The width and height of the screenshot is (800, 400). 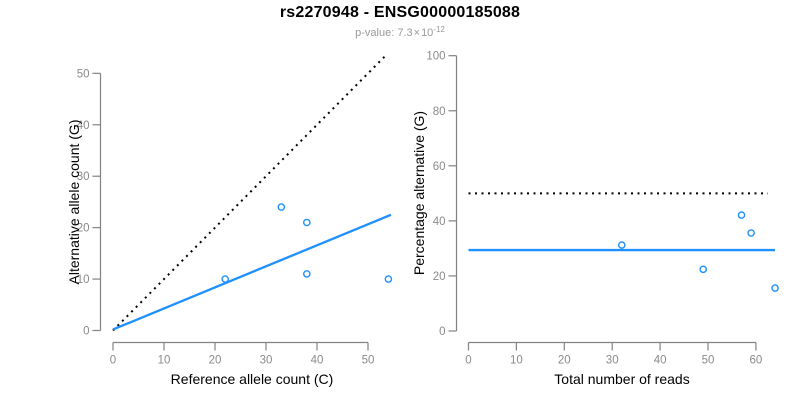 What do you see at coordinates (86, 332) in the screenshot?
I see `left-y-tick-label: 0` at bounding box center [86, 332].